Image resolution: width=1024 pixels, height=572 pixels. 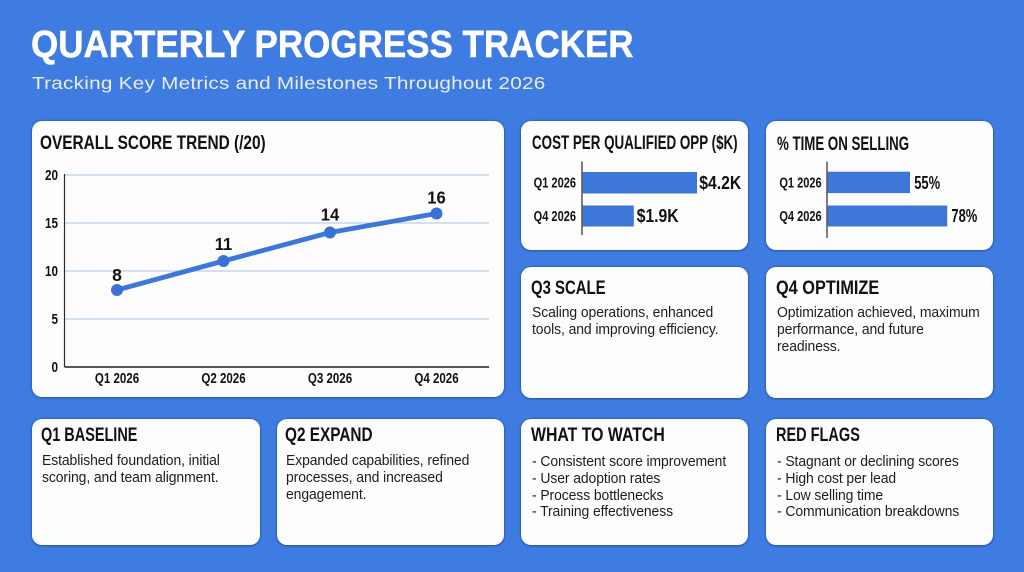 I want to click on svg-text: 11, so click(x=224, y=244).